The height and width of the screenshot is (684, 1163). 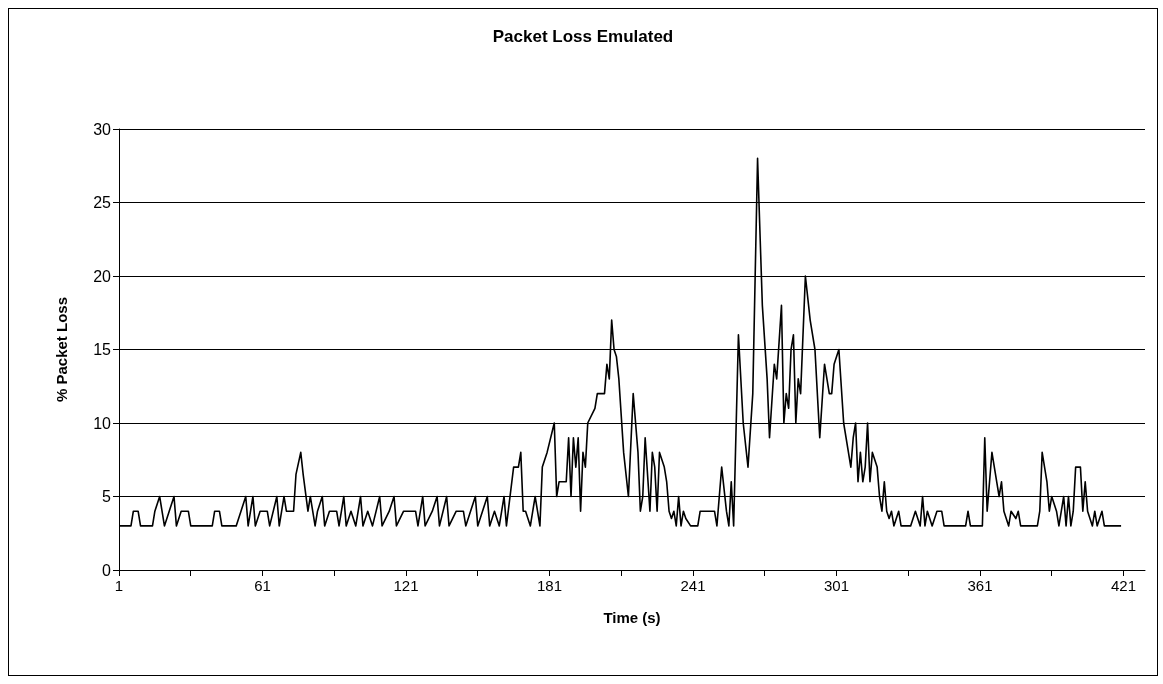 What do you see at coordinates (583, 36) in the screenshot?
I see `chart-title: Packet Loss Emulated` at bounding box center [583, 36].